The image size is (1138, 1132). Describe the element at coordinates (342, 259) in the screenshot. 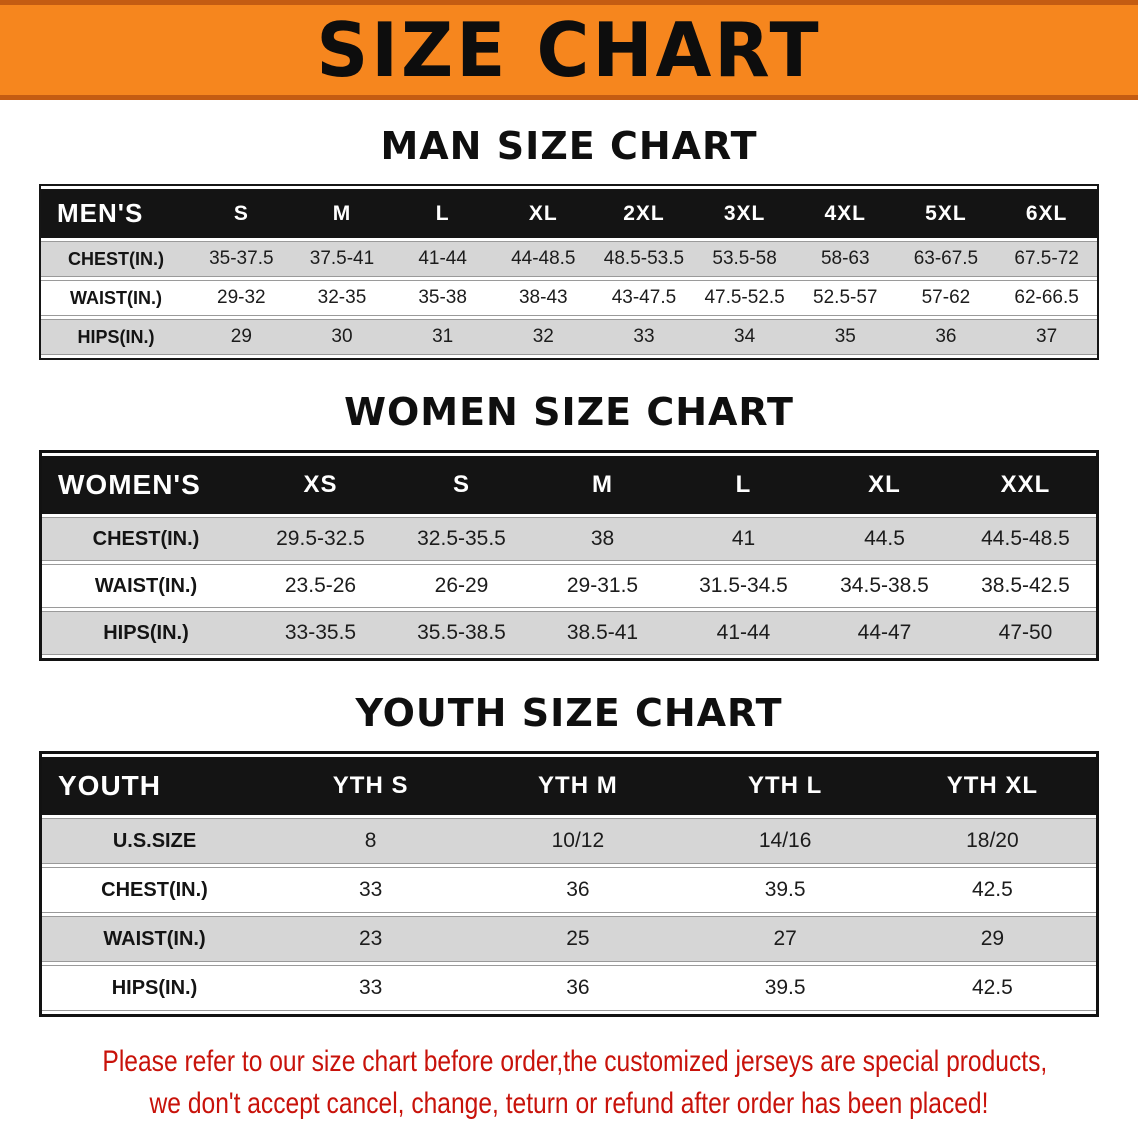

I see `size-value-cell: 37.5-41` at that location.